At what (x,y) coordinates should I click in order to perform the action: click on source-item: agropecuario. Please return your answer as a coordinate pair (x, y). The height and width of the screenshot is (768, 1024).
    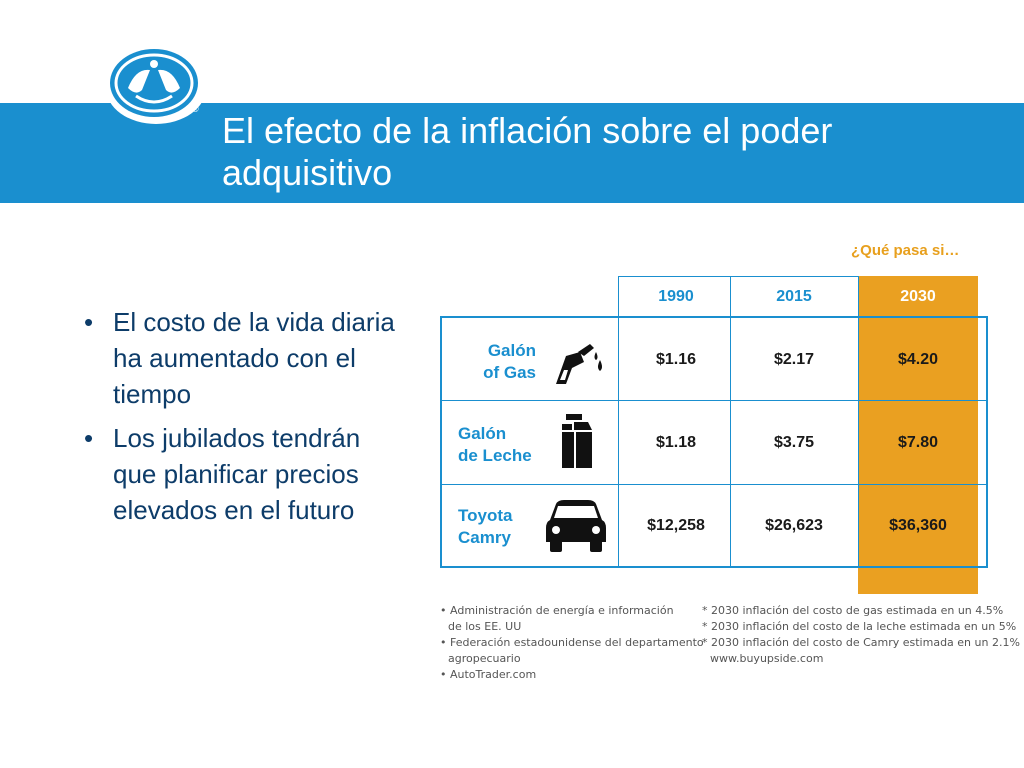
    Looking at the image, I should click on (572, 659).